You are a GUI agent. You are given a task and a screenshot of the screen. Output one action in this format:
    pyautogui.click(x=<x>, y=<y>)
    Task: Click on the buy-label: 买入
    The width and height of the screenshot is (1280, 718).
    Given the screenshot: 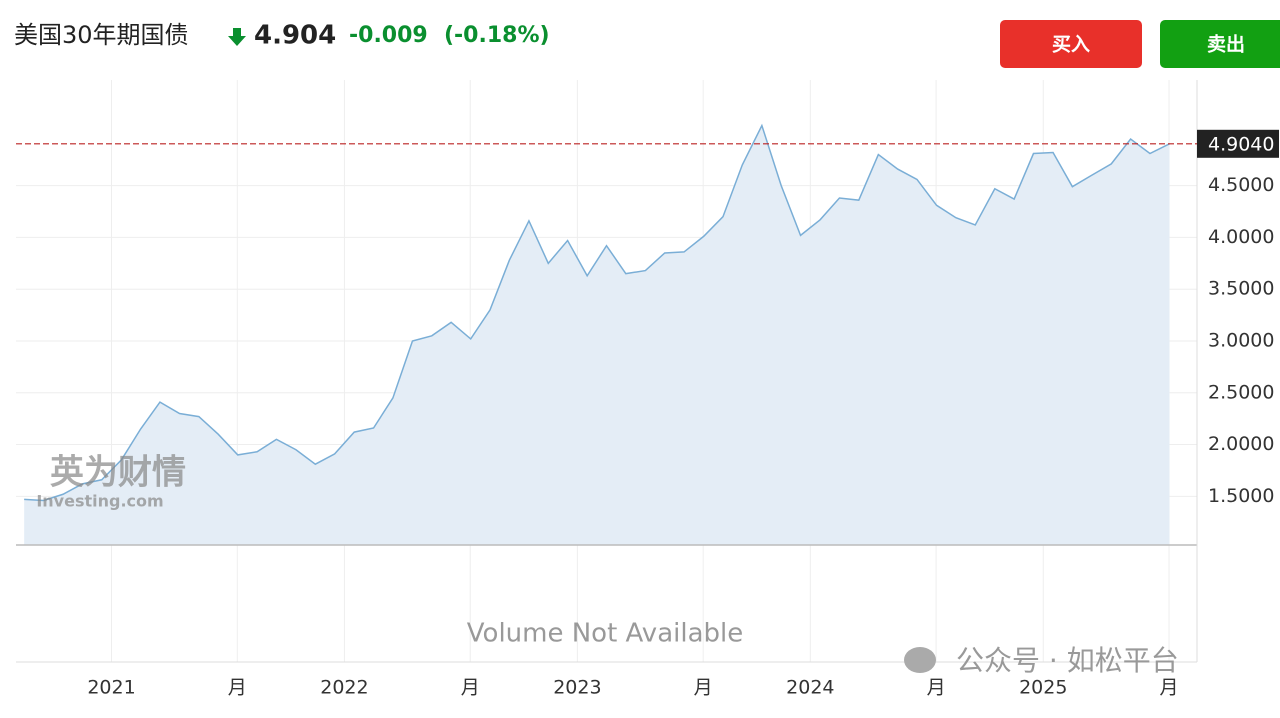 What is the action you would take?
    pyautogui.click(x=1071, y=45)
    